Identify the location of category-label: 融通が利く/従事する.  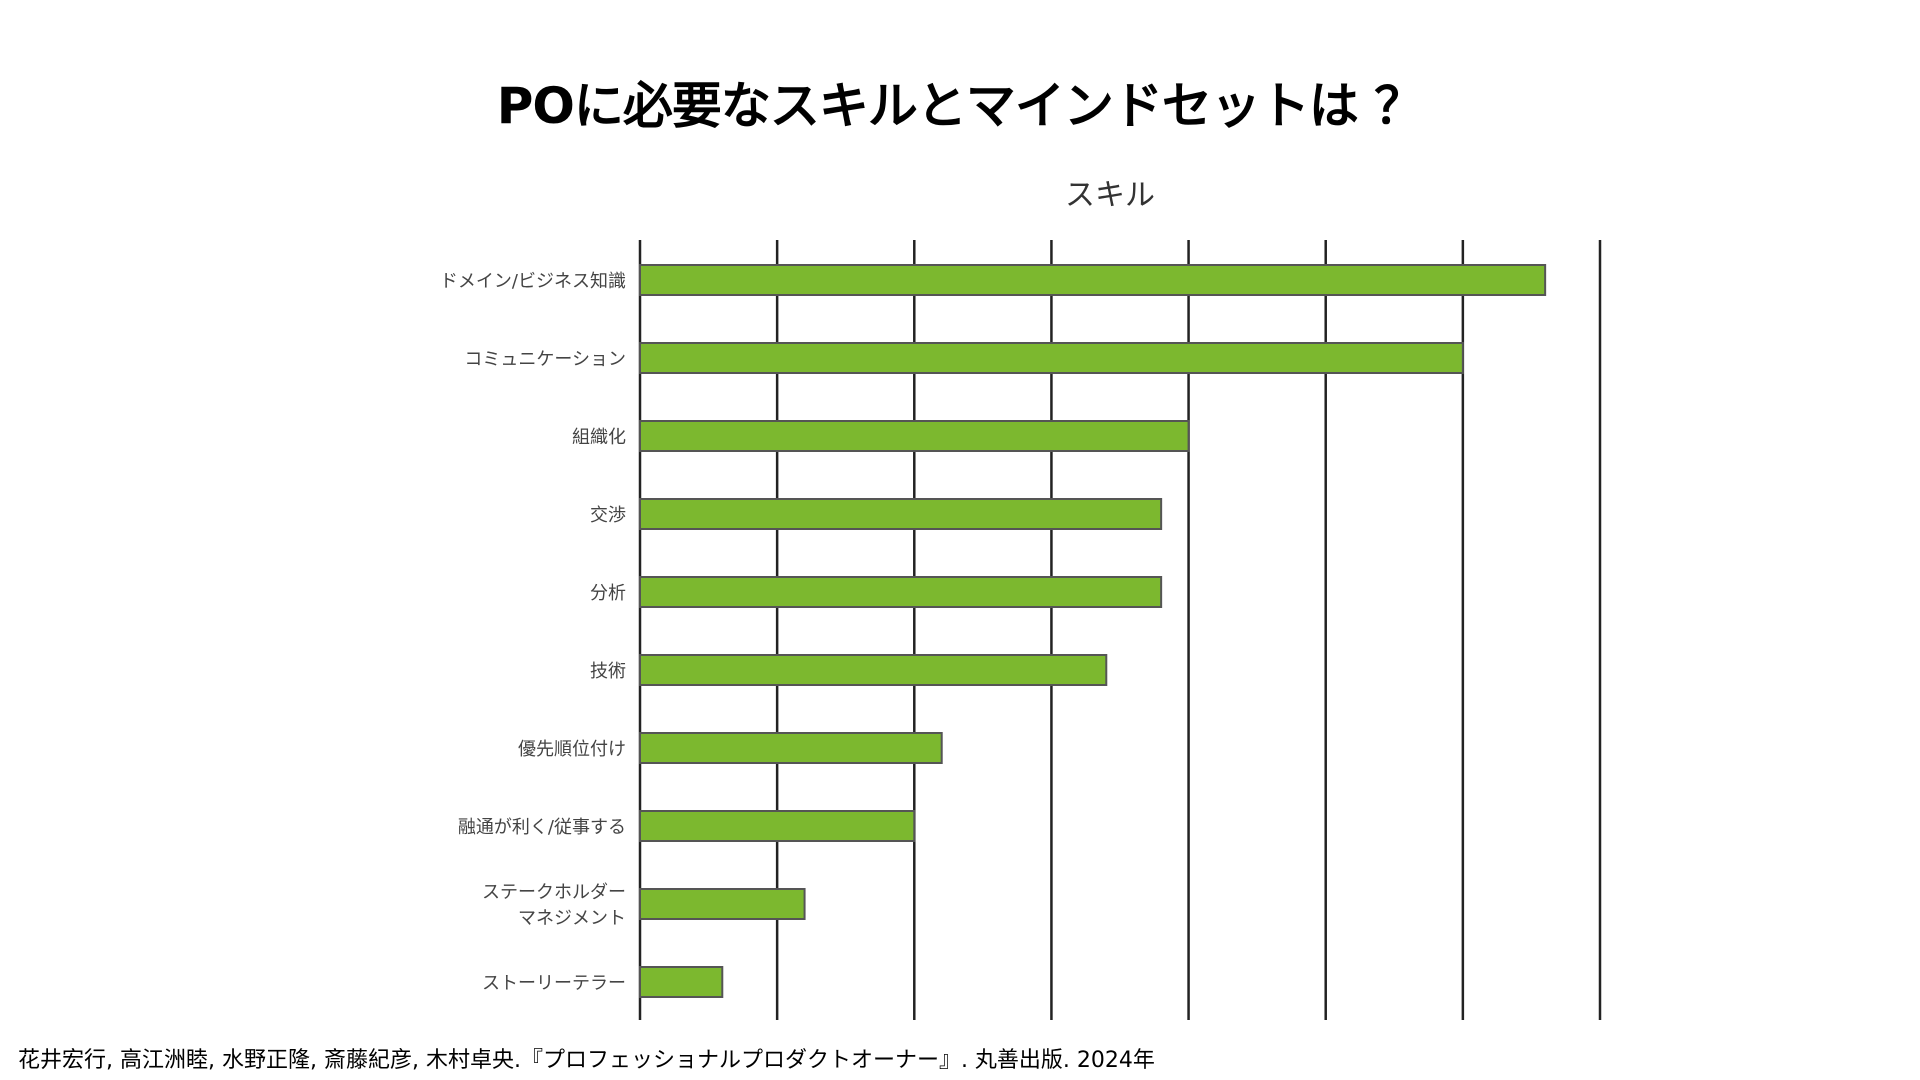
(542, 827).